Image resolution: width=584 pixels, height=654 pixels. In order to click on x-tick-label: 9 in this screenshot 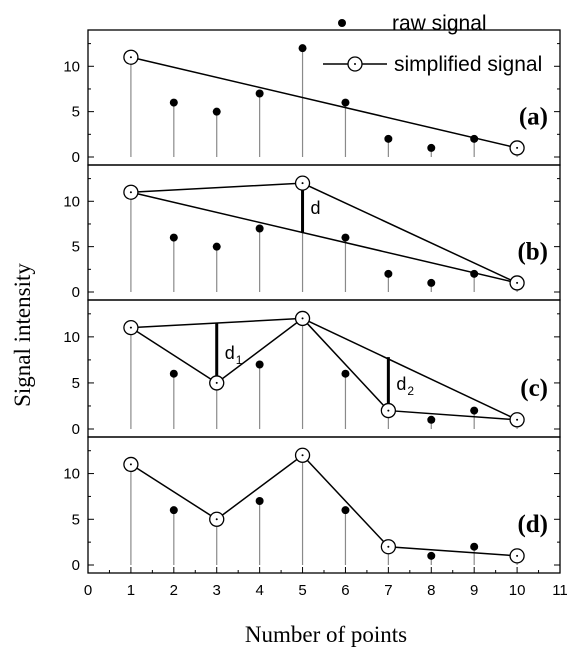, I will do `click(474, 590)`.